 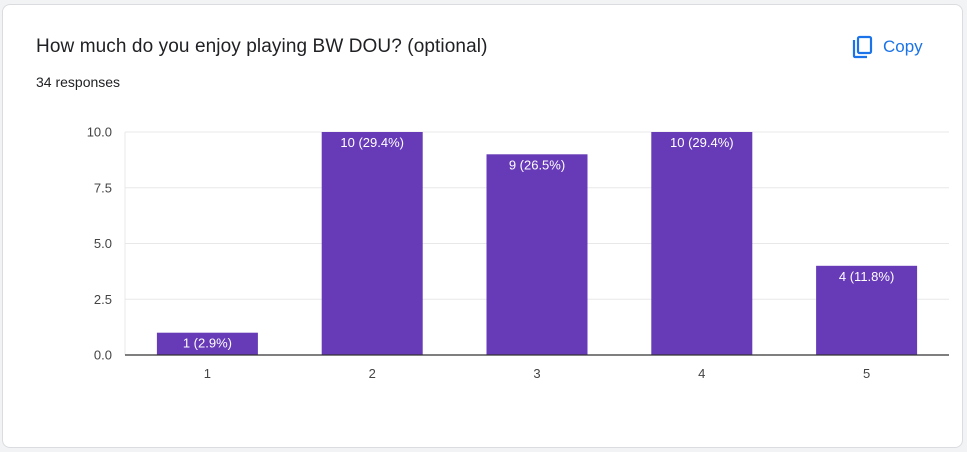 I want to click on response-count: 34 responses, so click(x=78, y=82).